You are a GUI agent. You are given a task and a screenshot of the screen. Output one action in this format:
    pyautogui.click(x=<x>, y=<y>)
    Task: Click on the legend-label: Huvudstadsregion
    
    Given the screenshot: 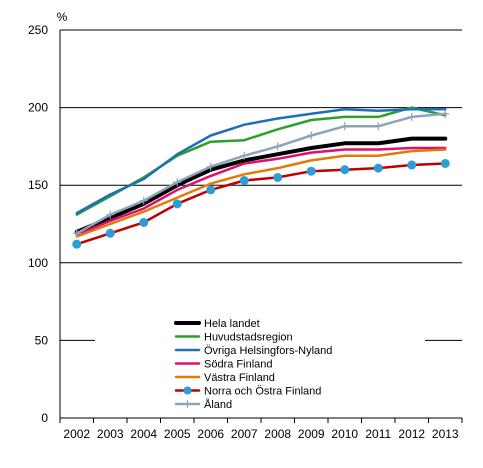 What is the action you would take?
    pyautogui.click(x=248, y=338)
    